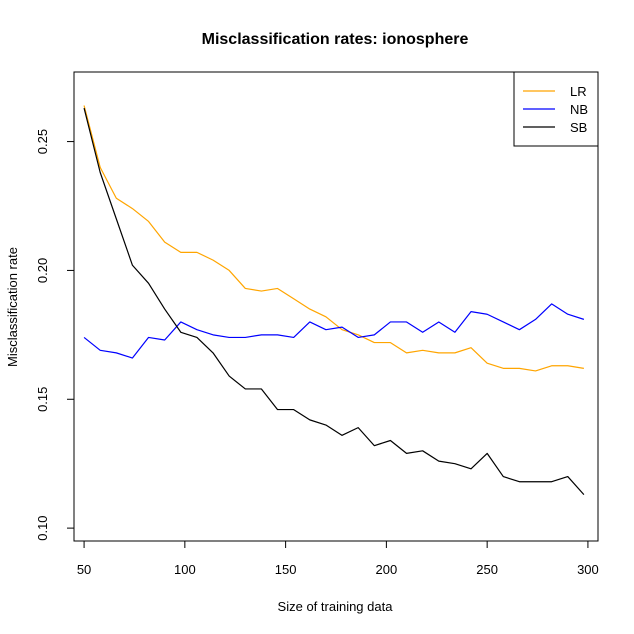  Describe the element at coordinates (286, 569) in the screenshot. I see `x-tick-label: 150` at that location.